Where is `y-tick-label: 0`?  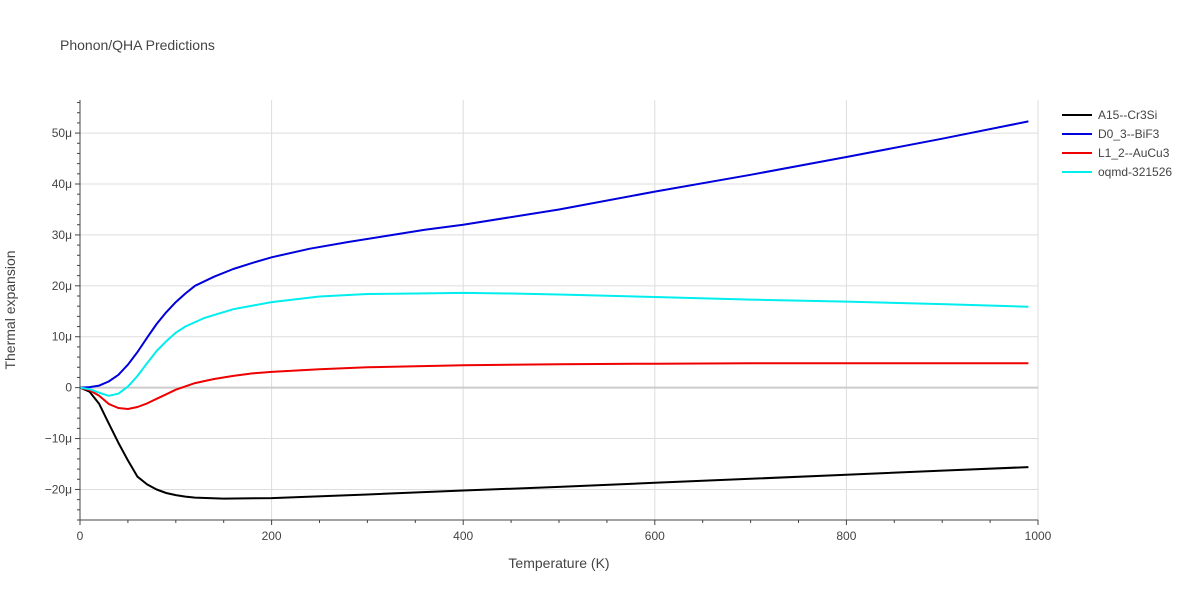 y-tick-label: 0 is located at coordinates (68, 388).